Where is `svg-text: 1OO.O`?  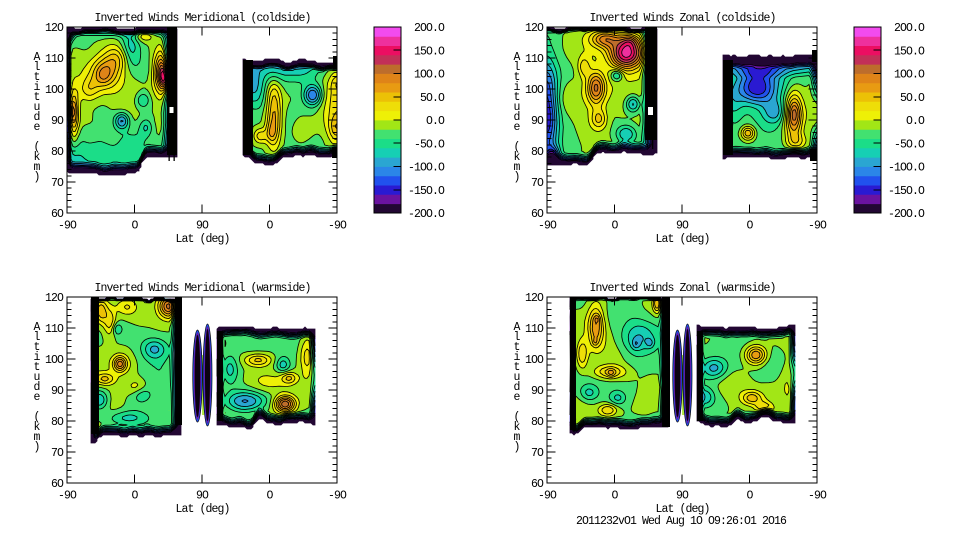
svg-text: 1OO.O is located at coordinates (429, 75).